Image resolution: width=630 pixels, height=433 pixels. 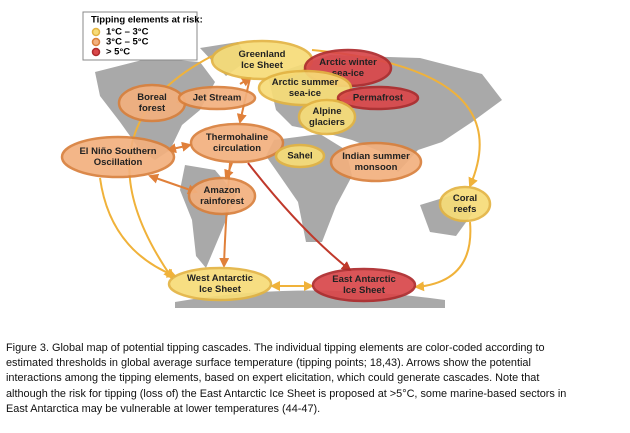 I want to click on node-label: Sahel, so click(x=299, y=156).